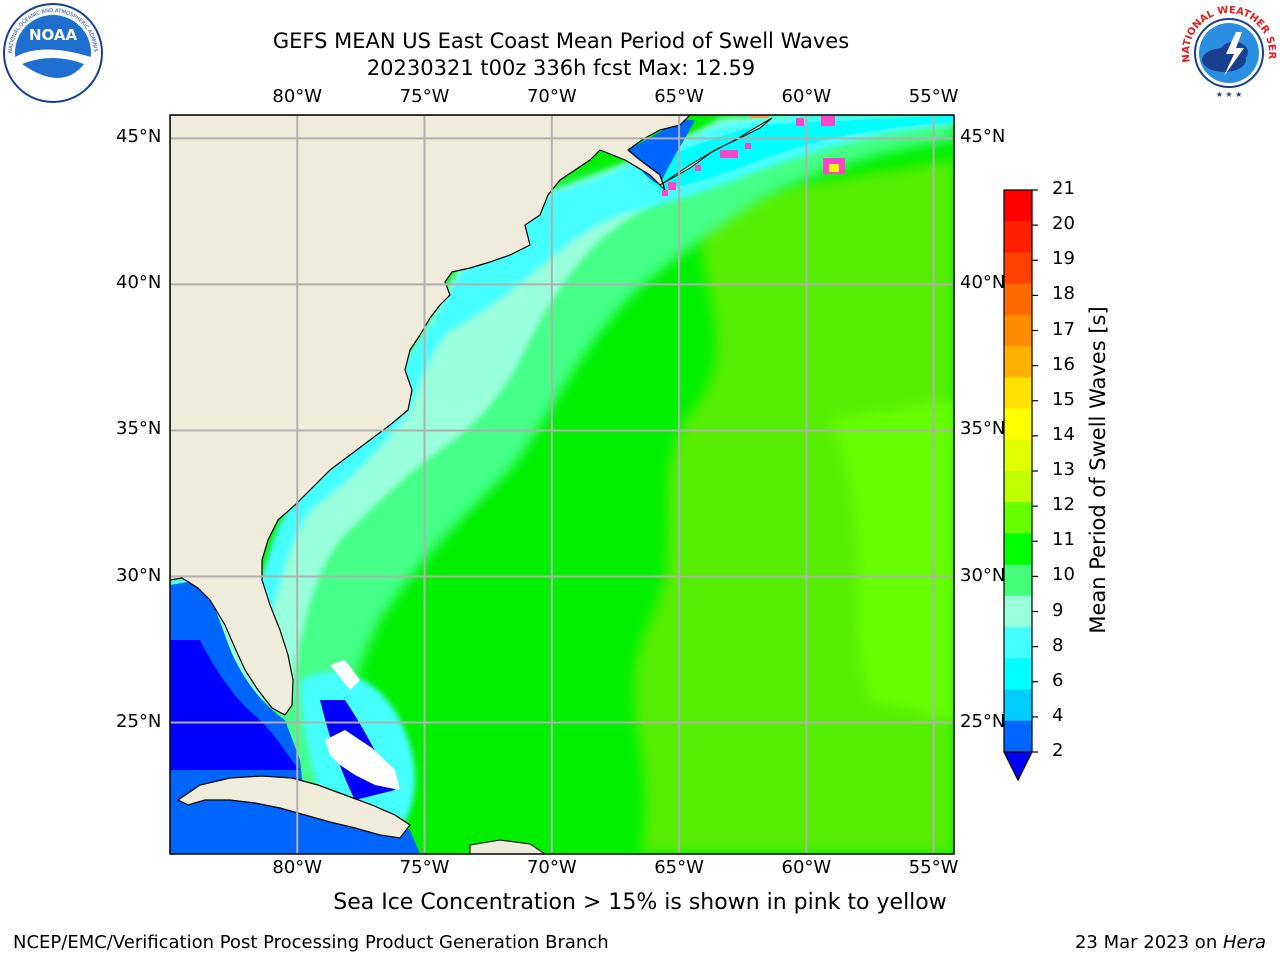  I want to click on lat-tick-label-left: 40°N, so click(139, 283).